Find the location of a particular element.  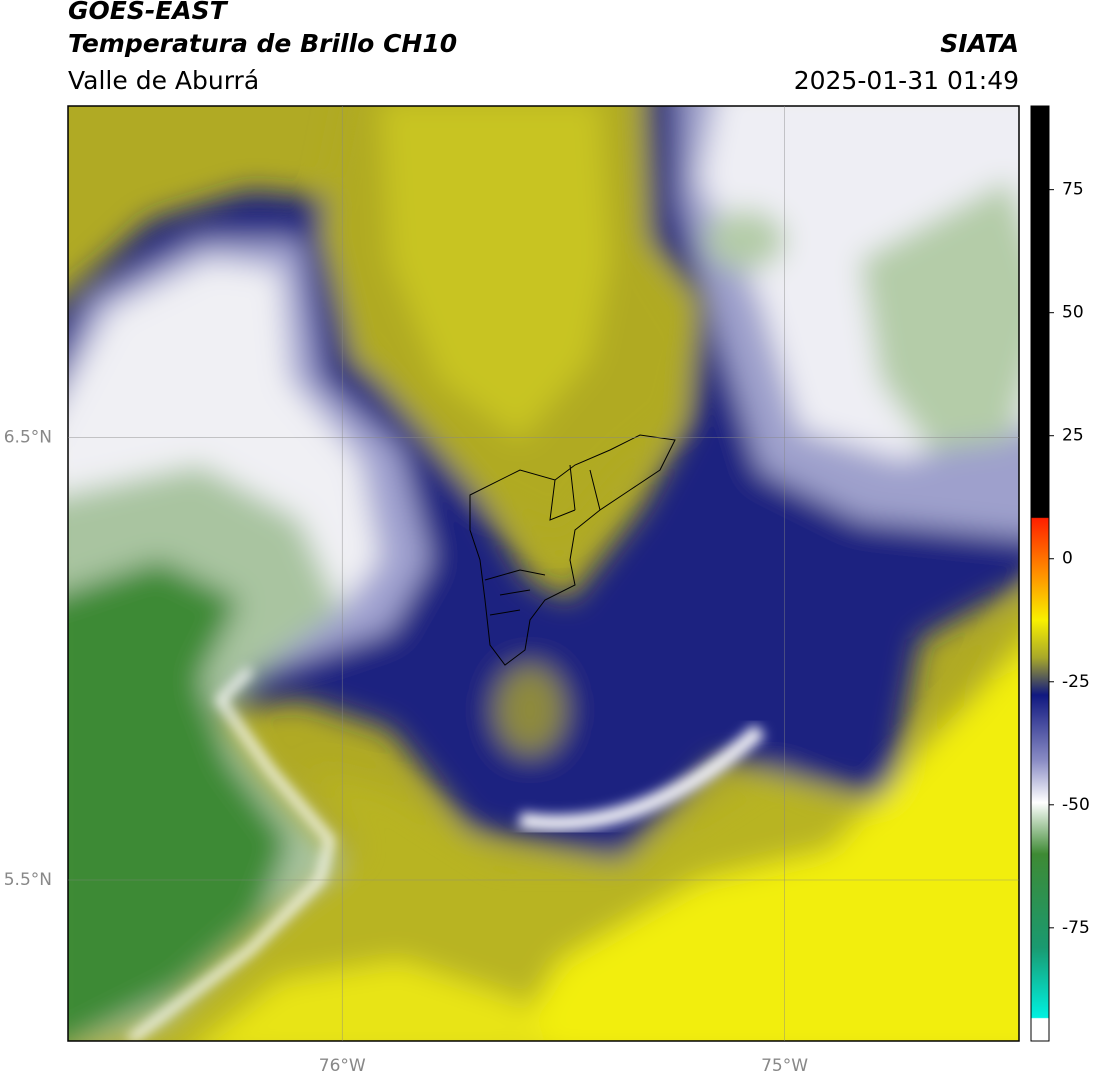

timestamp: 2025-01-31 01:49 is located at coordinates (906, 80).